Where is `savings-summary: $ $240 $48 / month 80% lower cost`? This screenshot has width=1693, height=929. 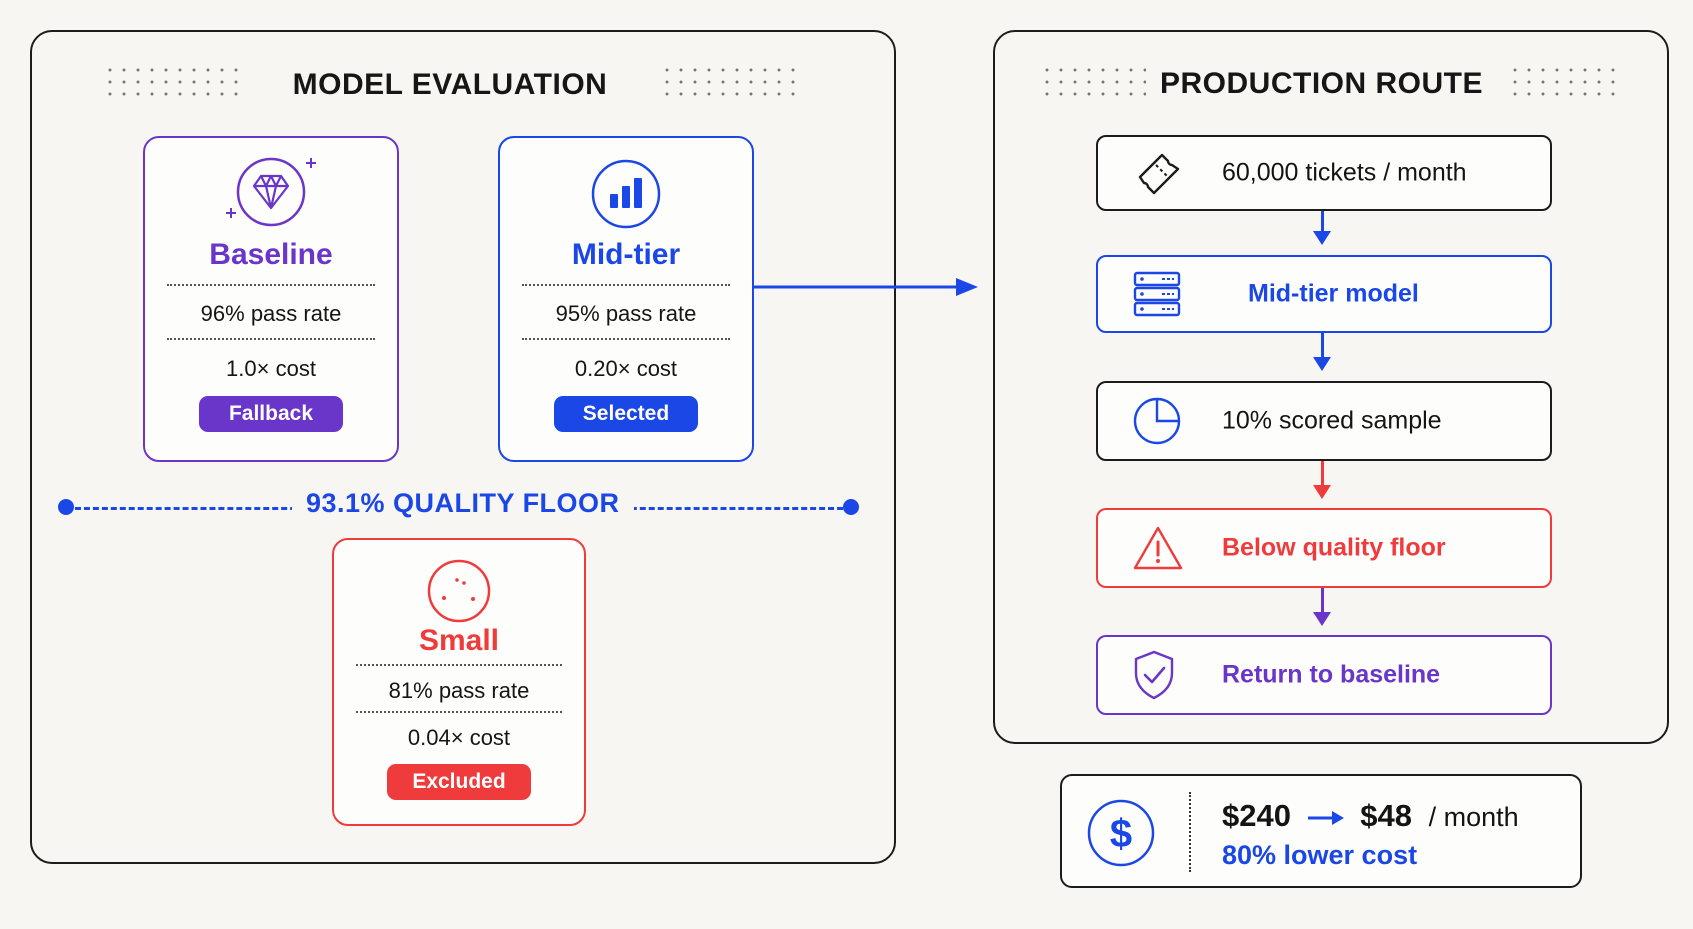
savings-summary: $ $240 $48 / month 80% lower cost is located at coordinates (1321, 831).